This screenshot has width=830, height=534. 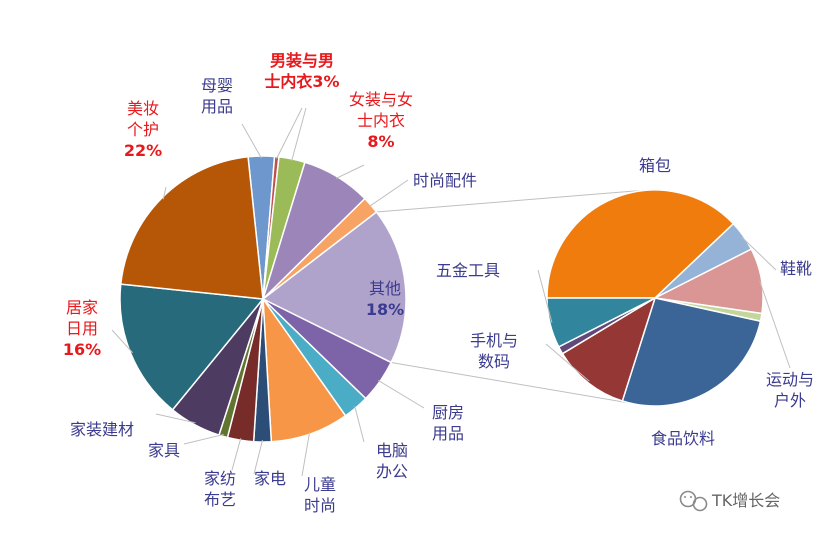 What do you see at coordinates (512, 201) in the screenshot?
I see `connector-line-top` at bounding box center [512, 201].